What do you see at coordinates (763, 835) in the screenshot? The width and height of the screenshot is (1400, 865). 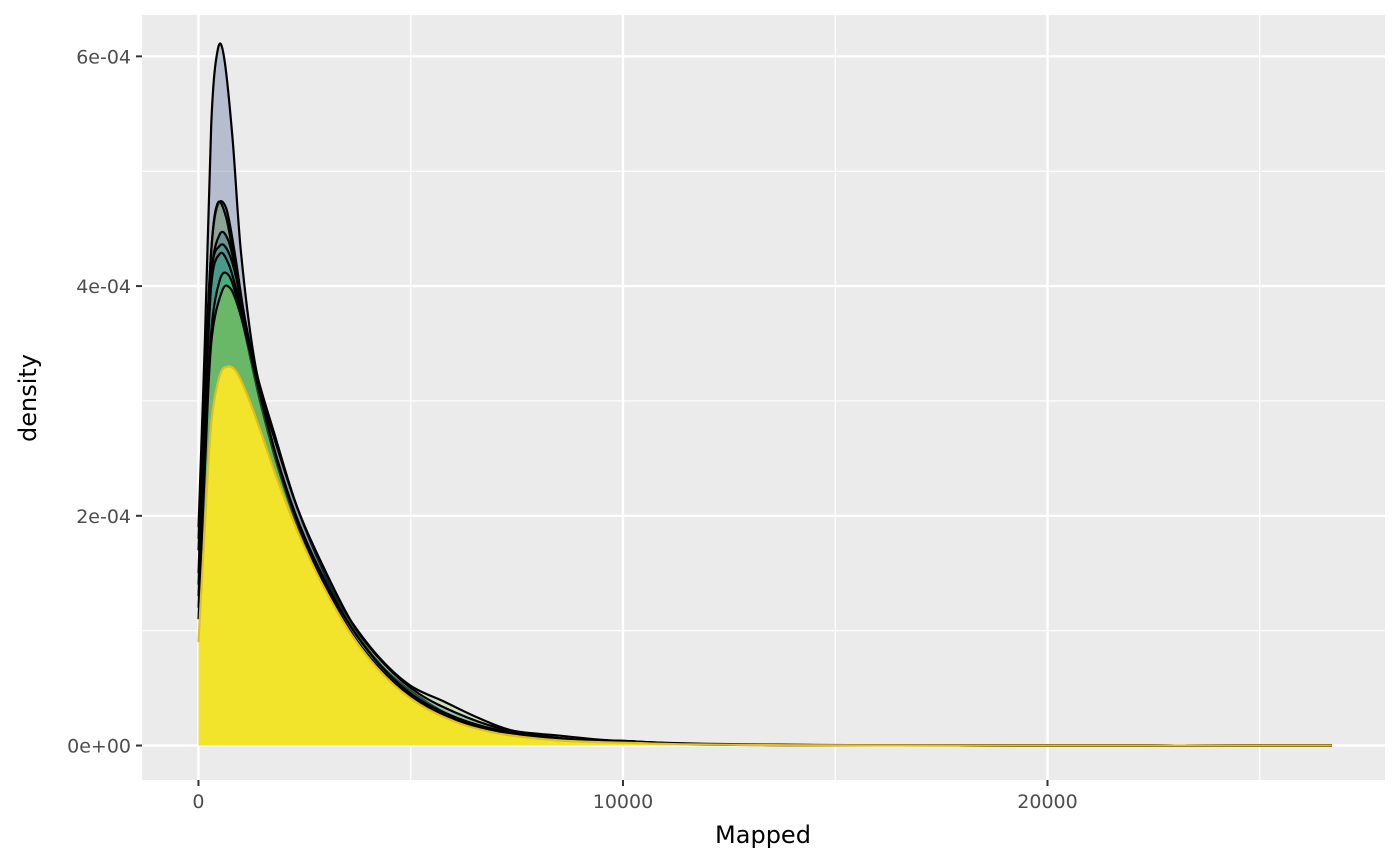 I see `x-axis-title: Mapped` at bounding box center [763, 835].